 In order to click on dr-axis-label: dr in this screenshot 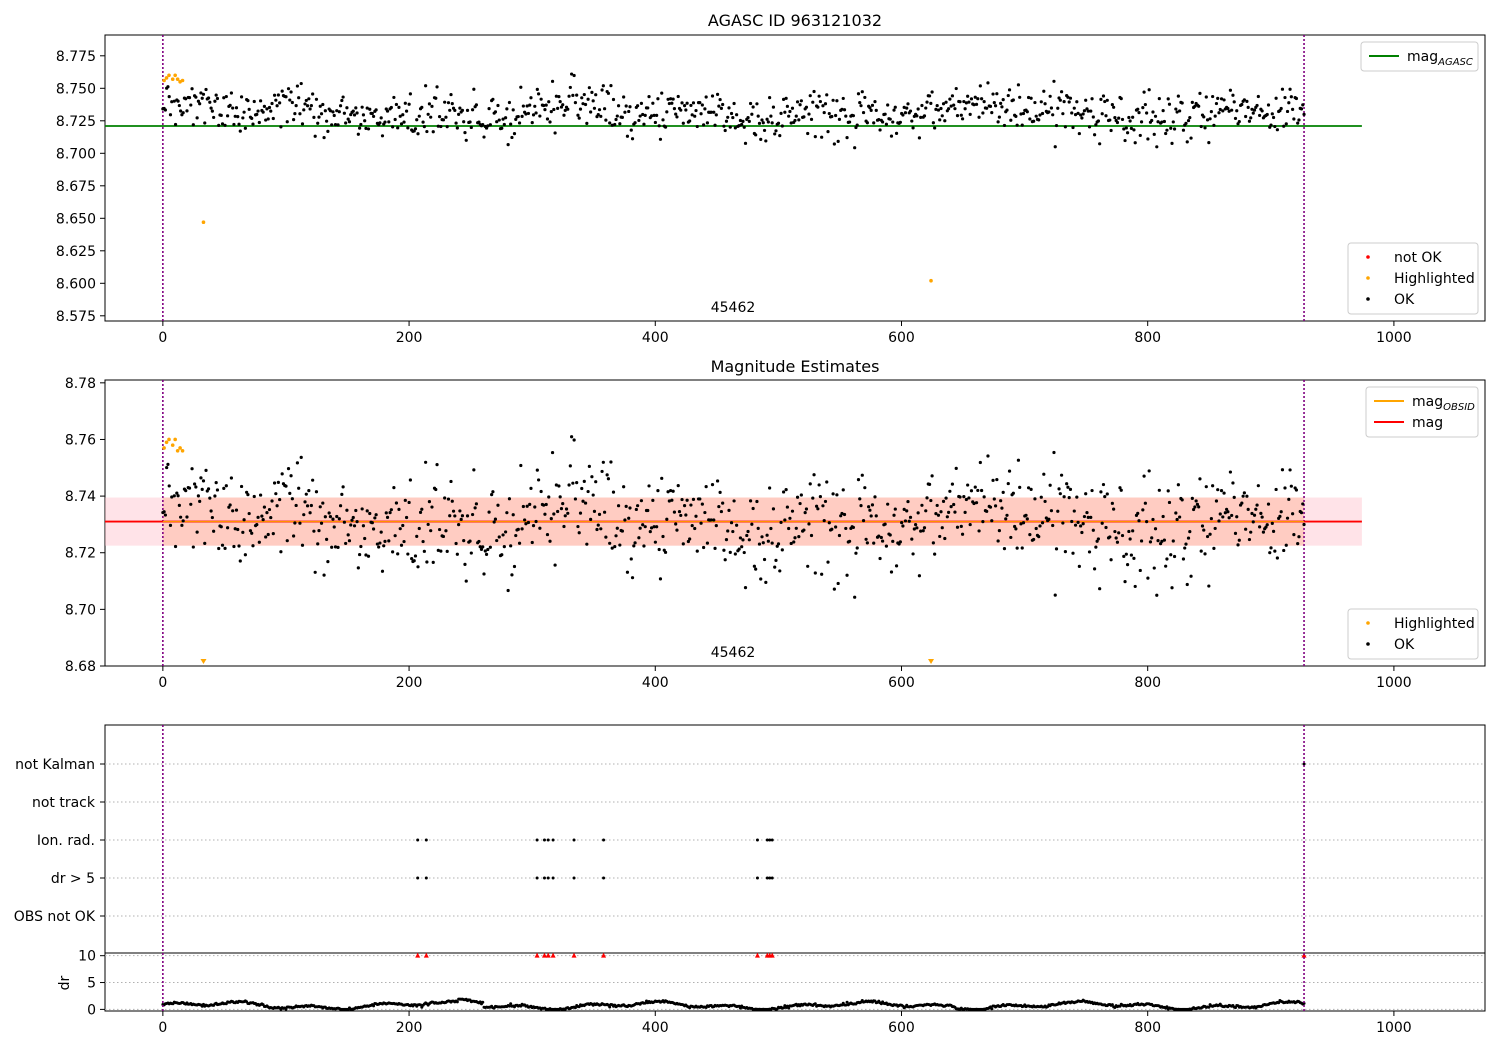, I will do `click(65, 982)`.